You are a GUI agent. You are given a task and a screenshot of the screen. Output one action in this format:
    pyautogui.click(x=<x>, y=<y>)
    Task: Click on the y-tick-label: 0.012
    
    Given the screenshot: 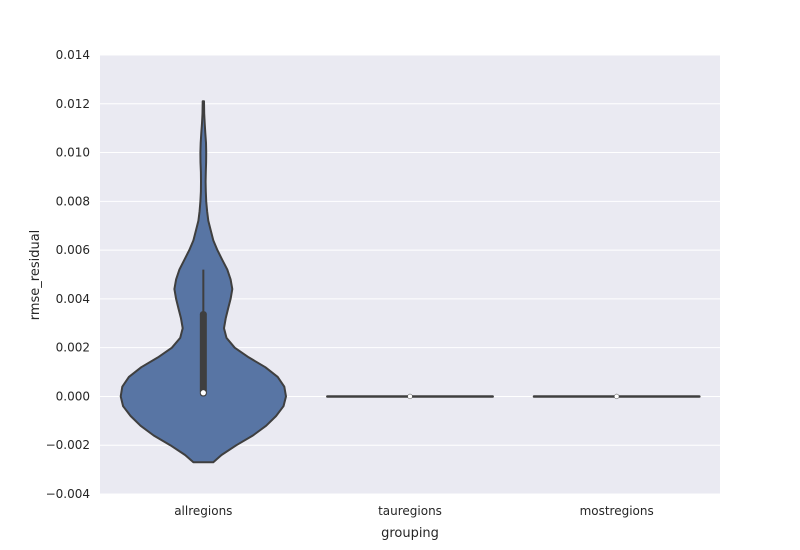 What is the action you would take?
    pyautogui.click(x=73, y=104)
    